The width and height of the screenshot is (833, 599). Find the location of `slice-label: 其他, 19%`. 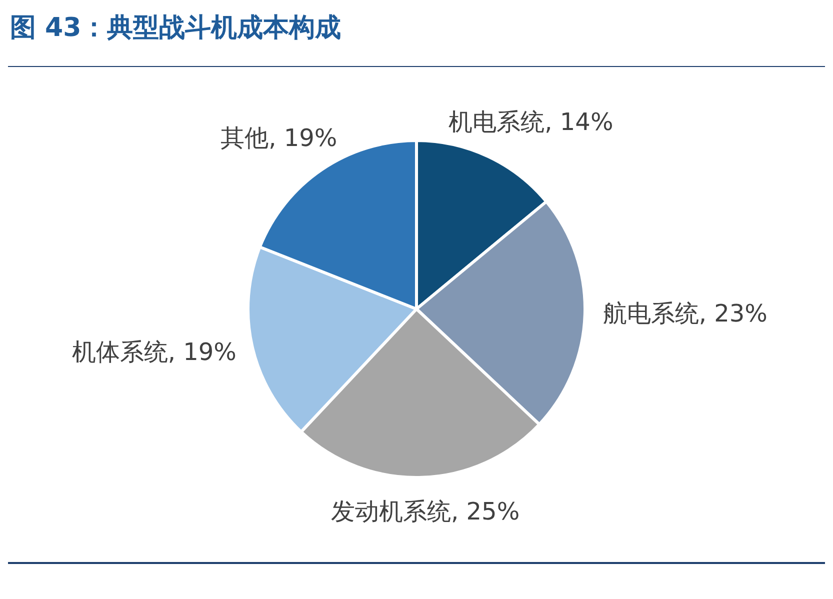

slice-label: 其他, 19% is located at coordinates (279, 138).